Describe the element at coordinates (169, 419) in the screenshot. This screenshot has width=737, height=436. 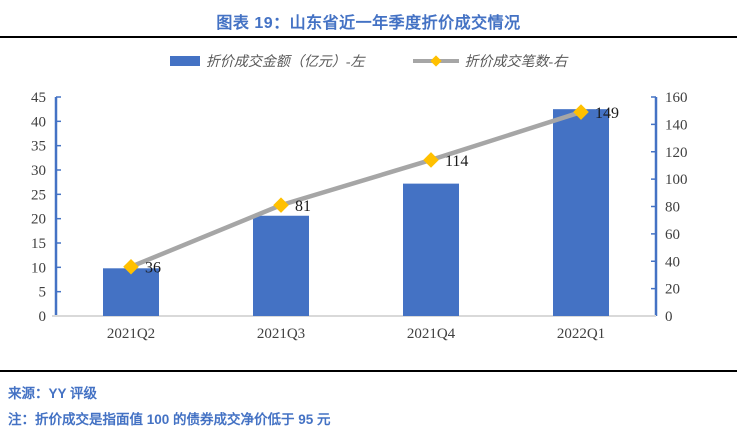
I see `footnote: 注：折价成交是指面值 100 的债券成交净价低于 95 元` at that location.